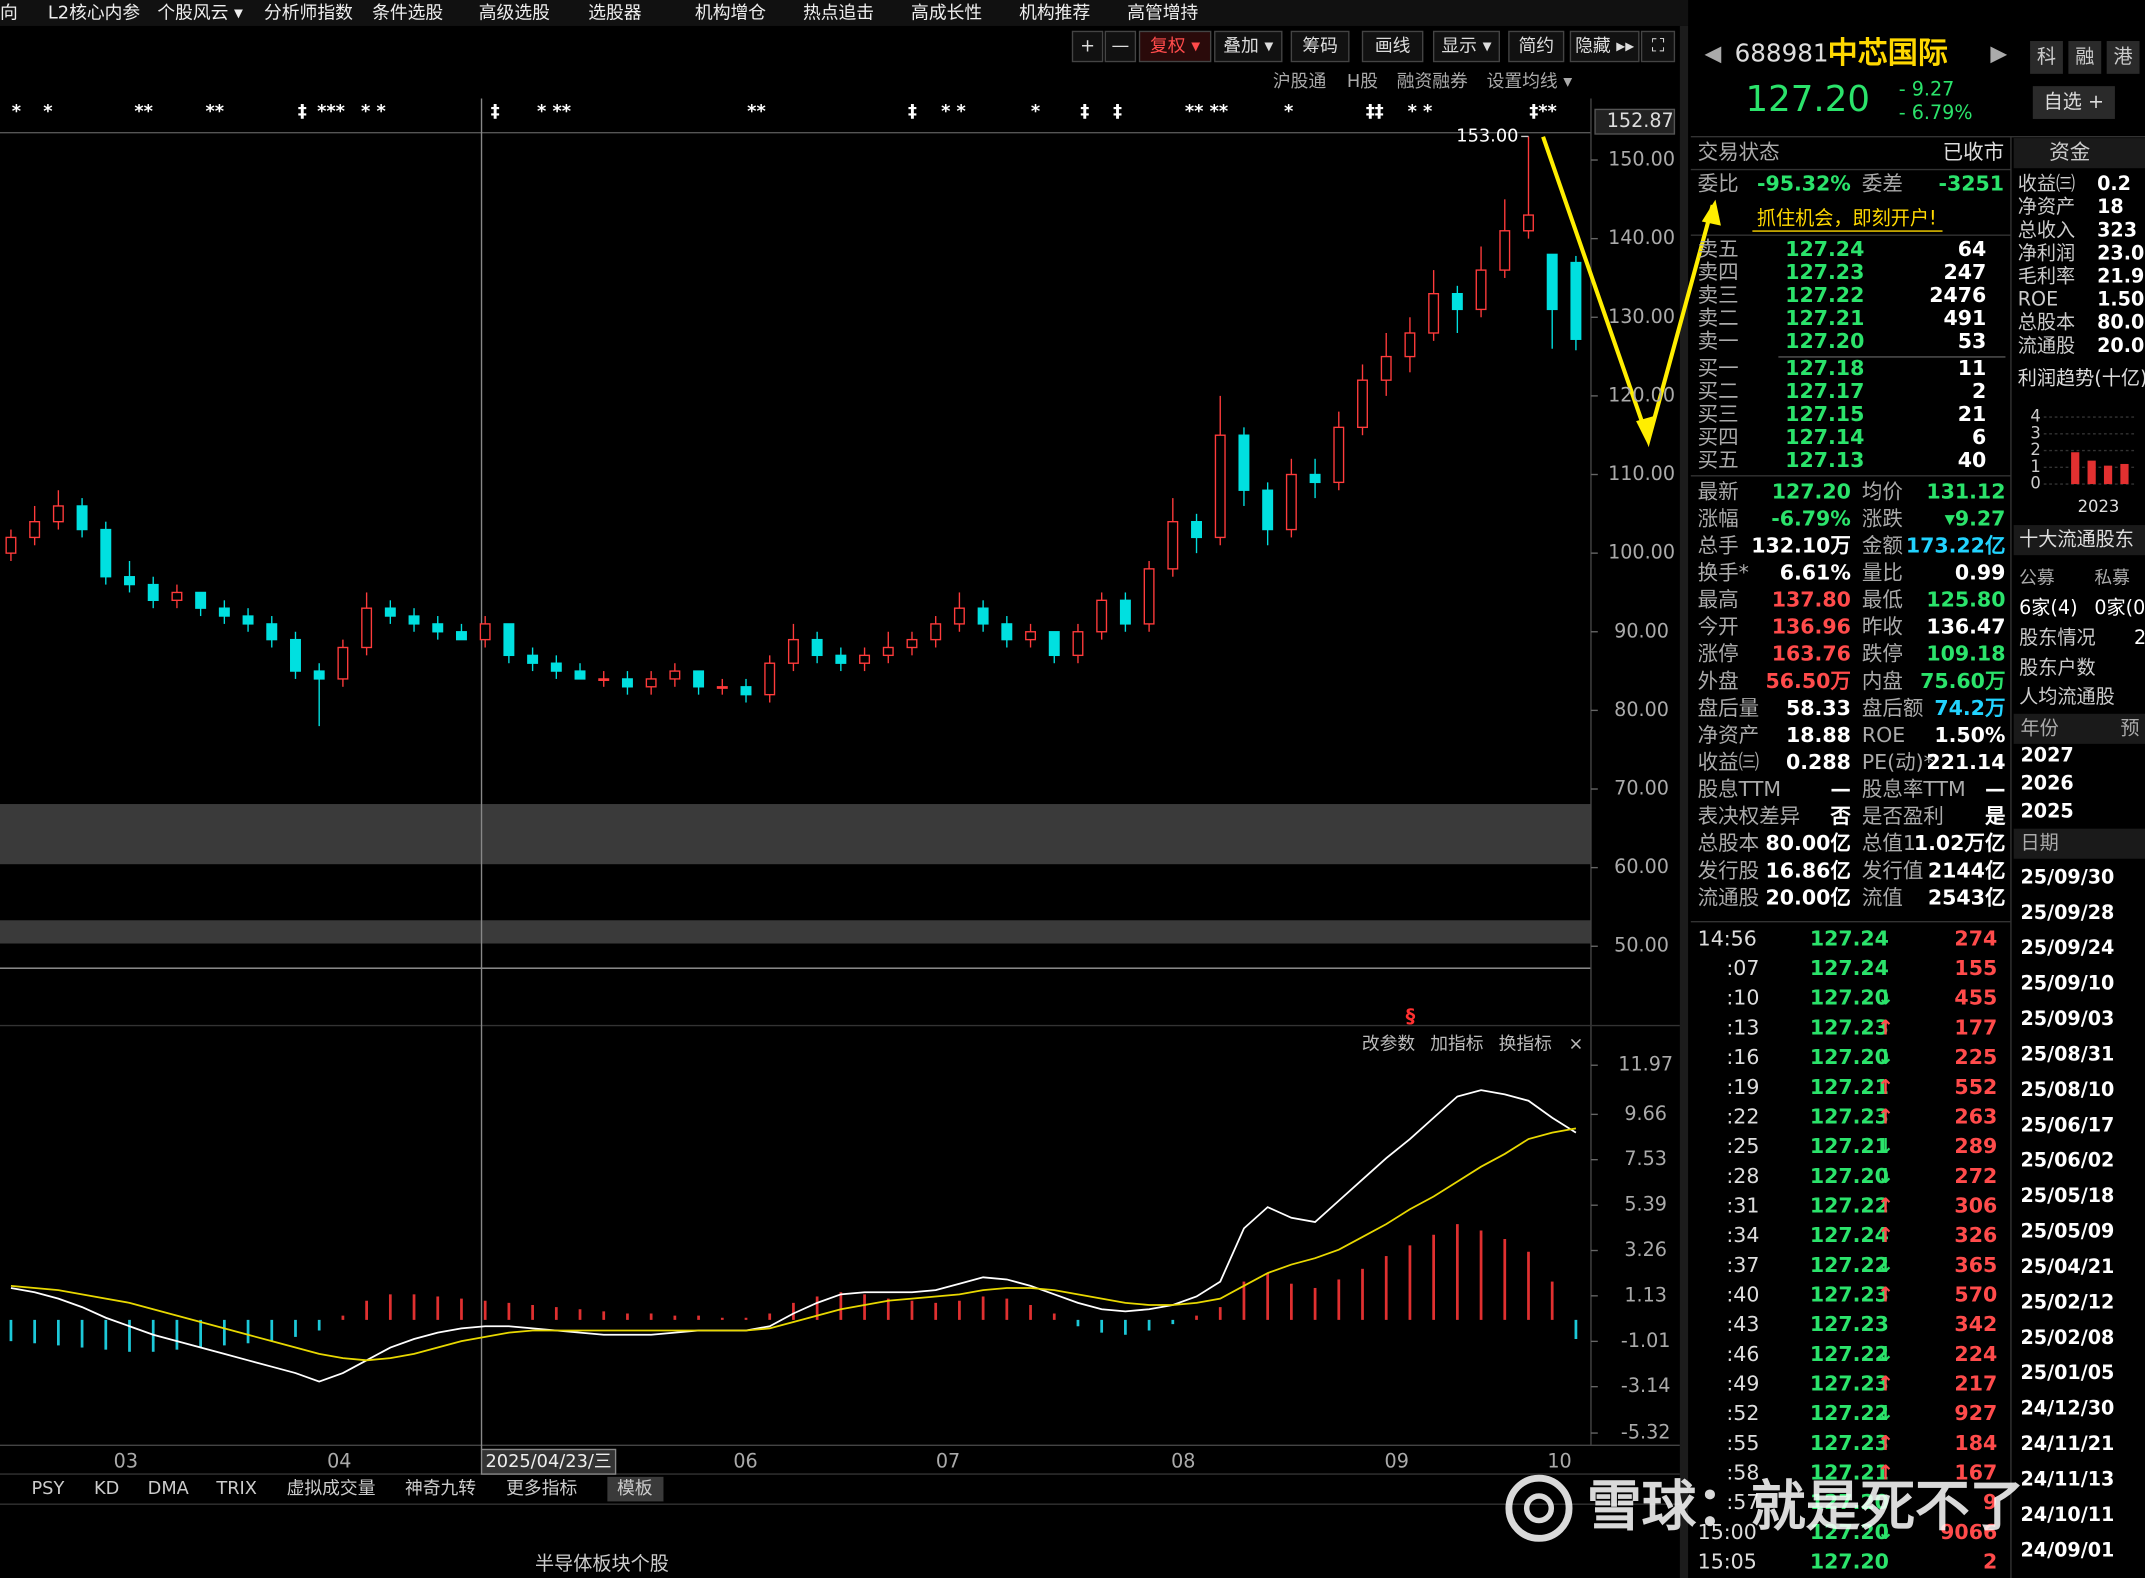  What do you see at coordinates (541, 1488) in the screenshot?
I see `indicator-tab: 更多指标` at bounding box center [541, 1488].